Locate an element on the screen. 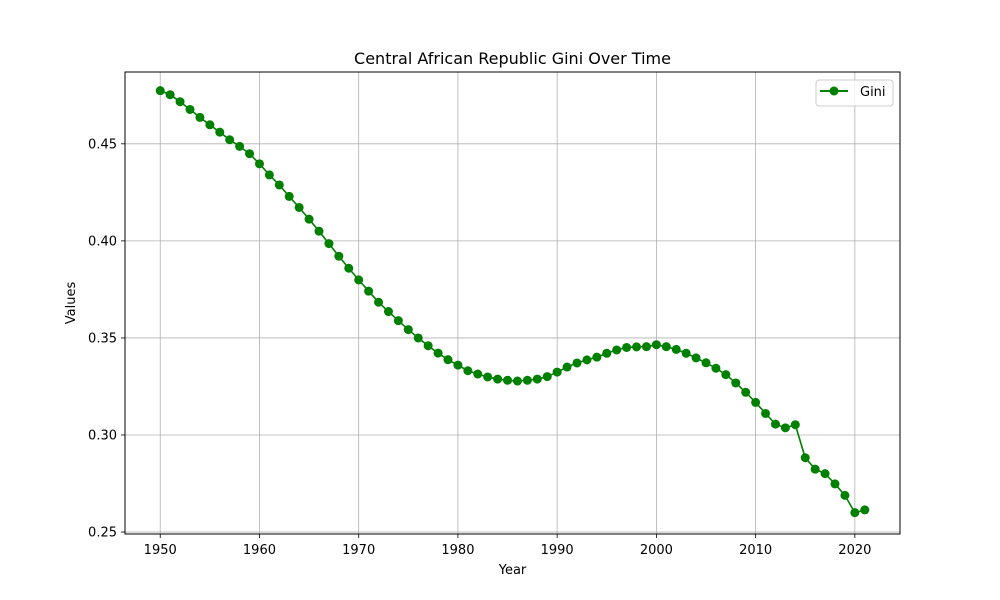 The width and height of the screenshot is (1000, 600). y-tick-label: 0.25 is located at coordinates (102, 533).